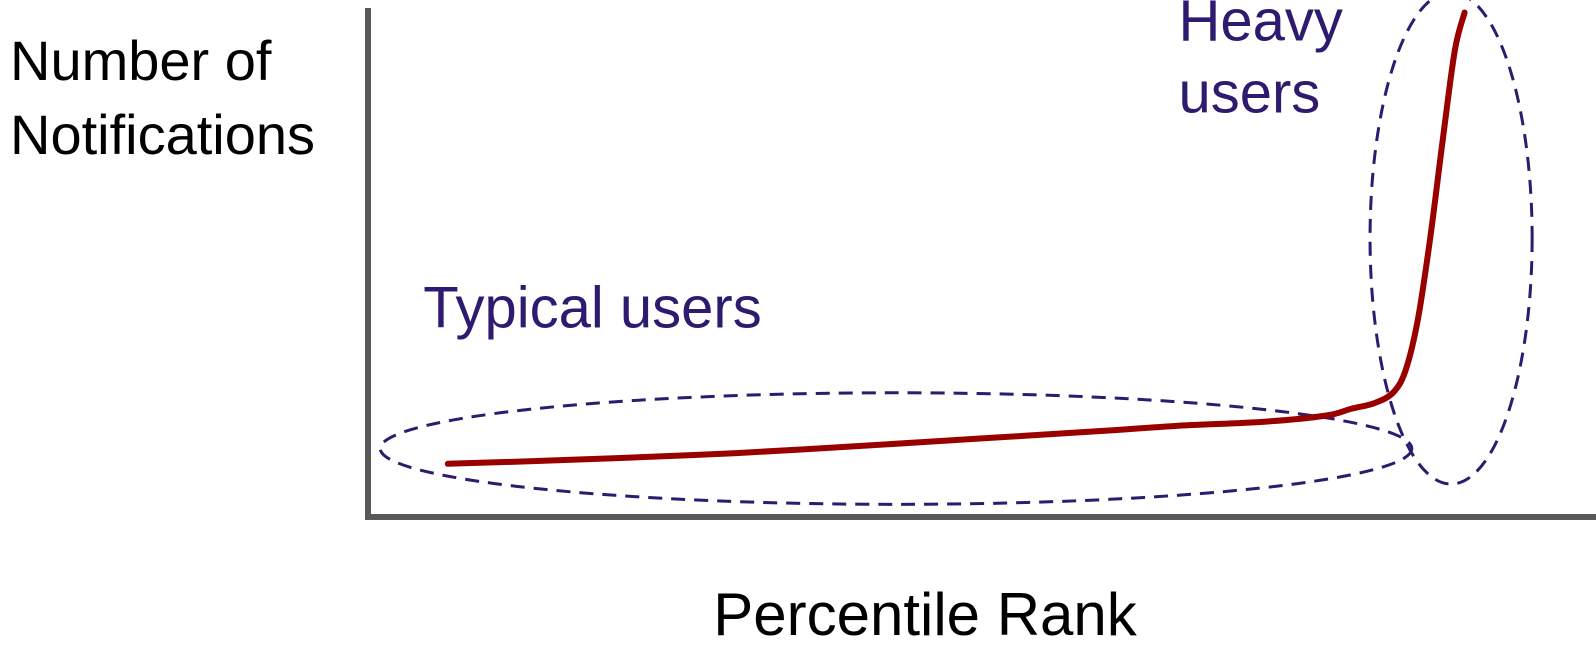 Image resolution: width=1596 pixels, height=650 pixels. Describe the element at coordinates (896, 448) in the screenshot. I see `region-ellipse-typical` at that location.